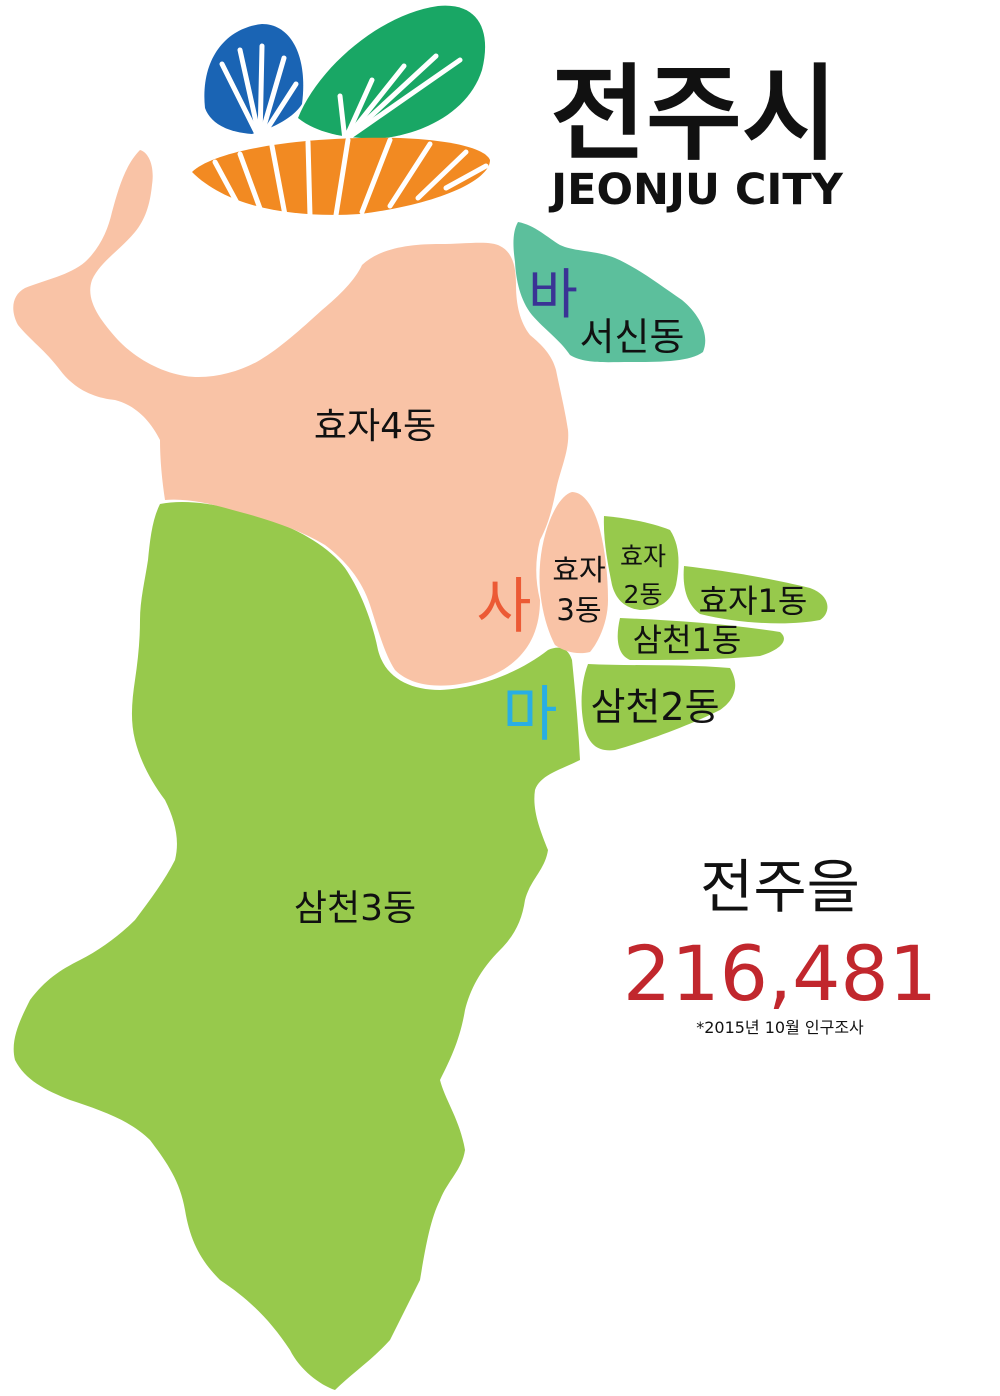  I want to click on logo-title-korean: 전주시, so click(693, 114).